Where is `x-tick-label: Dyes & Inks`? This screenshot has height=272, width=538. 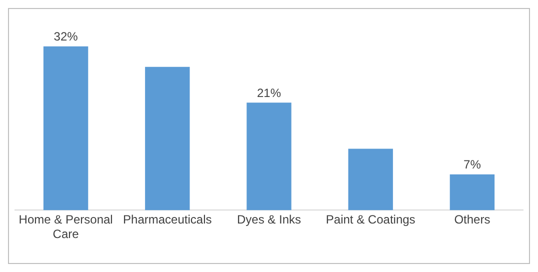
x-tick-label: Dyes & Inks is located at coordinates (269, 219).